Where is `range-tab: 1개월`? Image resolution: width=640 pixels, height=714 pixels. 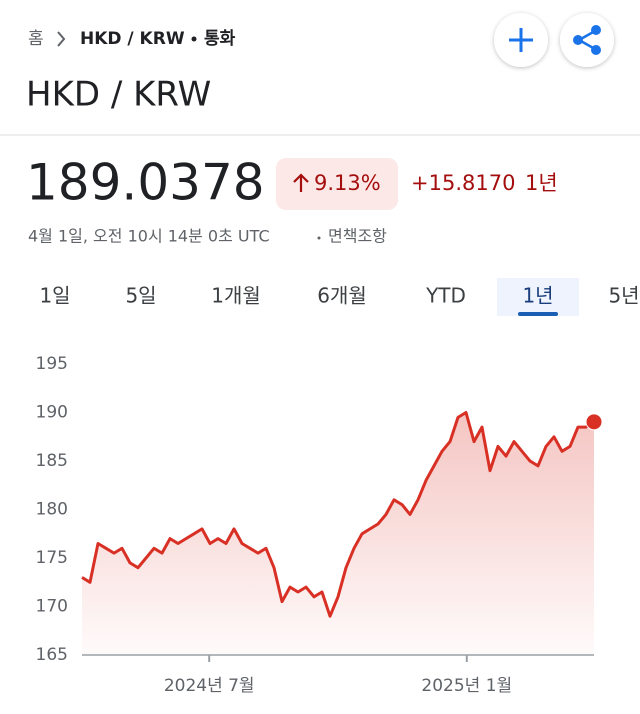 range-tab: 1개월 is located at coordinates (236, 296).